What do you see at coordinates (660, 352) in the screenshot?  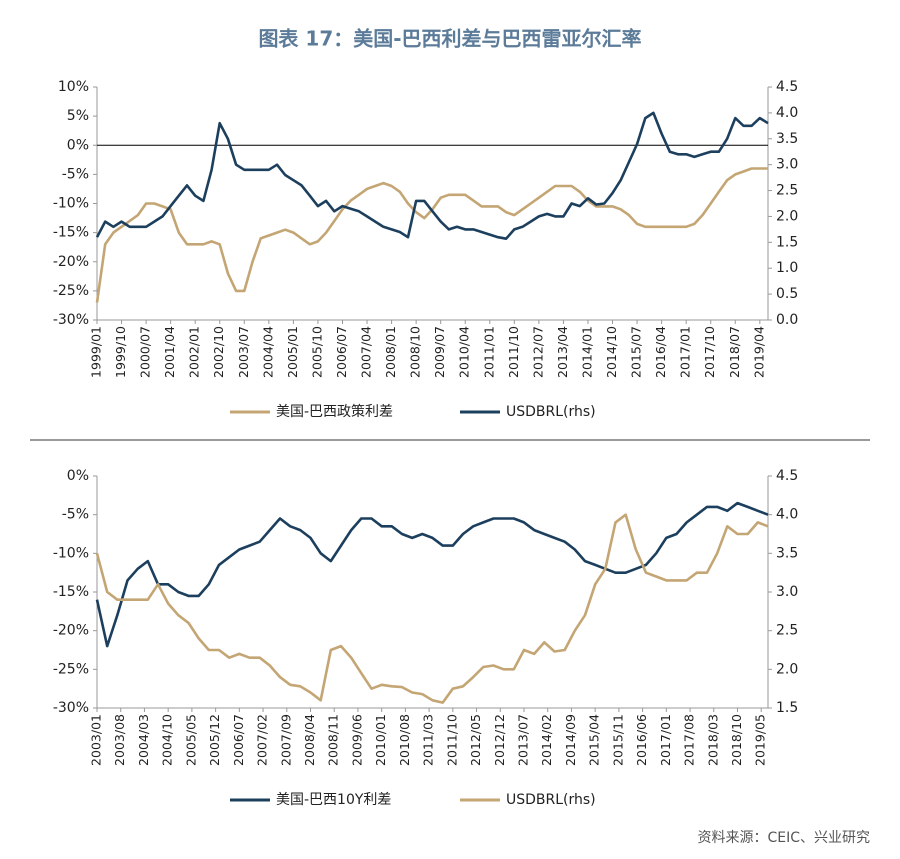 I see `x-tick-label: 2016/04` at bounding box center [660, 352].